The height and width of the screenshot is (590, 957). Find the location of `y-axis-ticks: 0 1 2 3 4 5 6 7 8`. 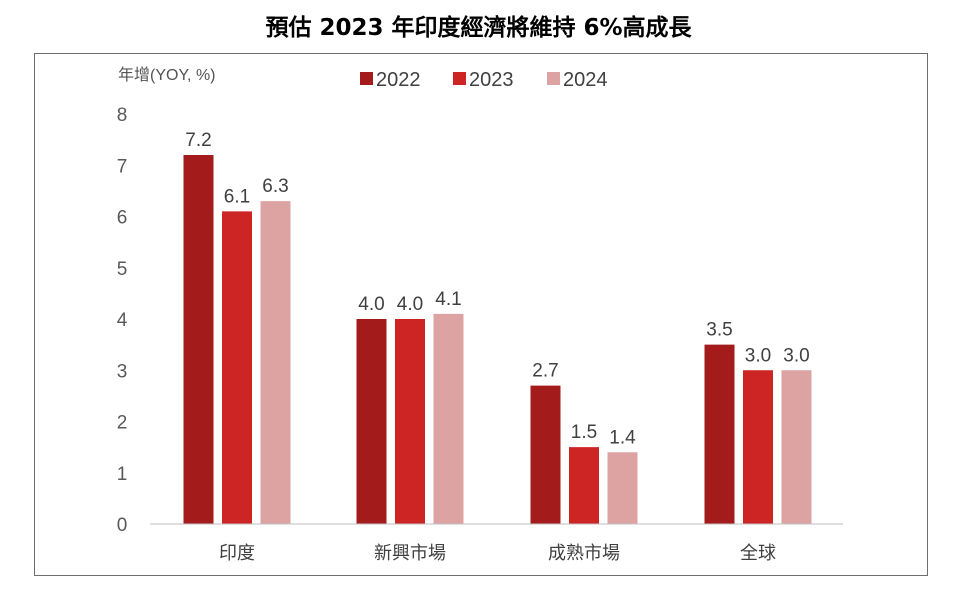

y-axis-ticks: 0 1 2 3 4 5 6 7 8 is located at coordinates (122, 320).